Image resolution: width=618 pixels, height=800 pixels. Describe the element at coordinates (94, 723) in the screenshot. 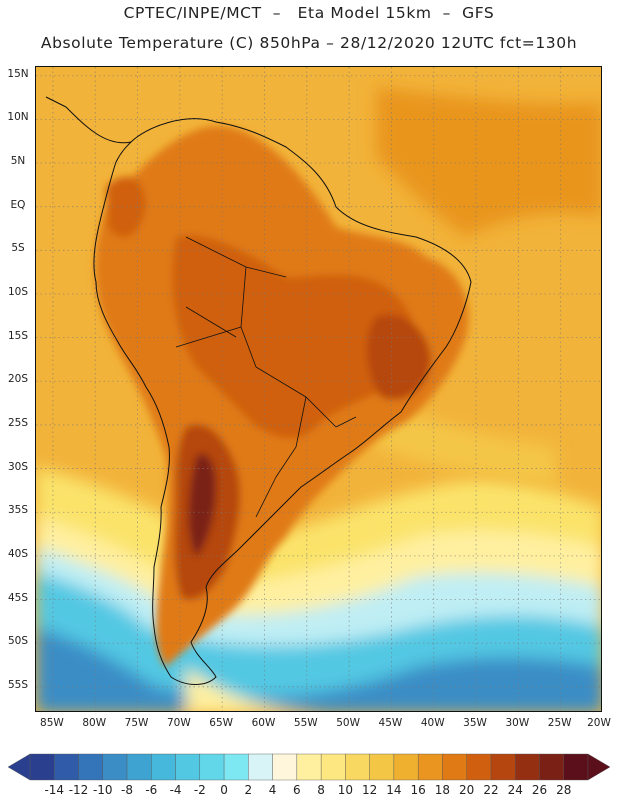

I see `lon-label: 80W` at that location.